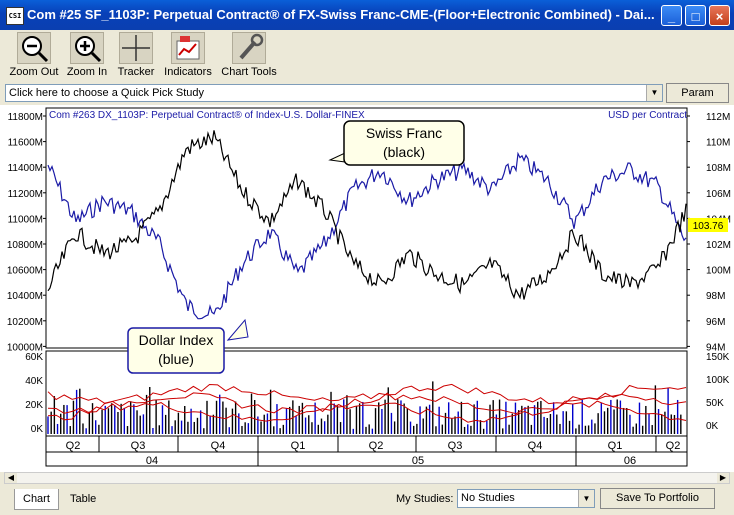  I want to click on volume-right-tick-label: 150K, so click(718, 357).